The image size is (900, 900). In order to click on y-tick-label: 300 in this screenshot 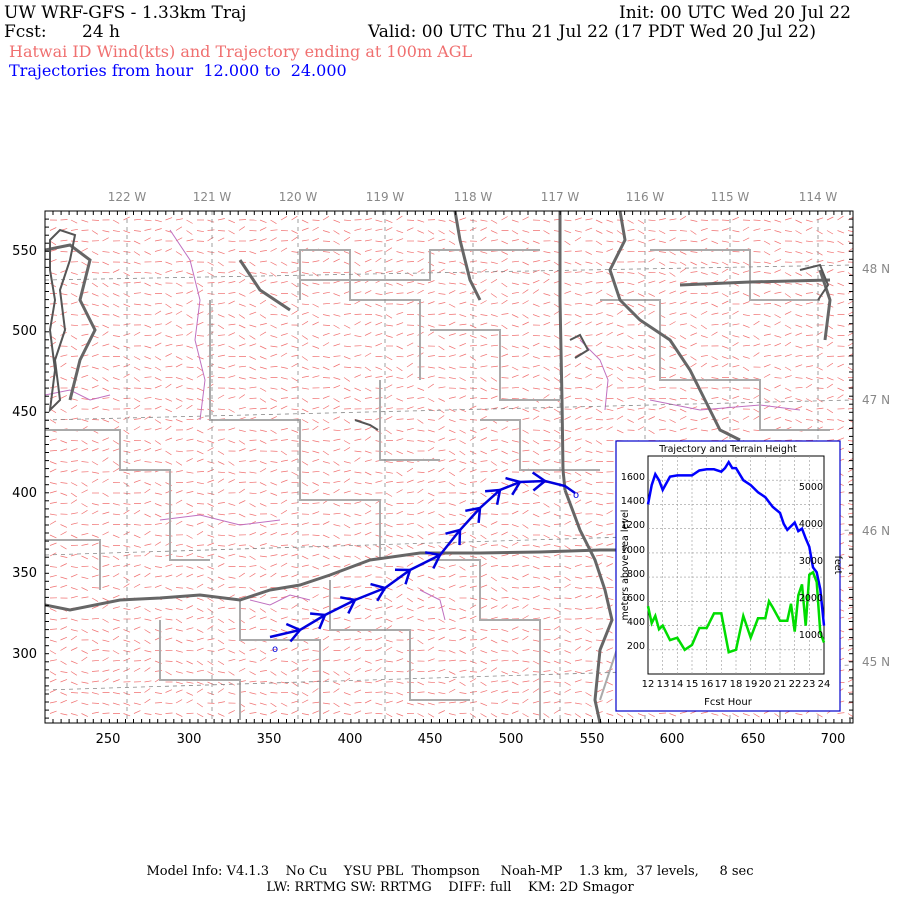, I will do `click(24, 654)`.